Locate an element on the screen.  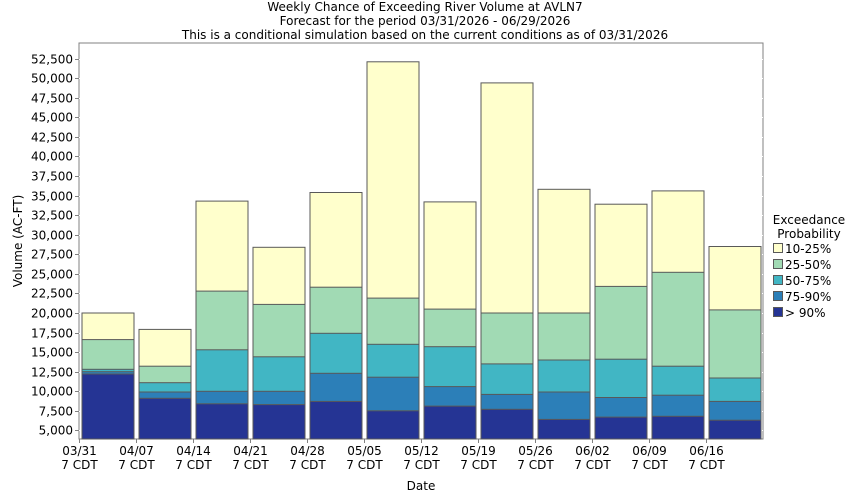
legend-label: 10-25% is located at coordinates (808, 249).